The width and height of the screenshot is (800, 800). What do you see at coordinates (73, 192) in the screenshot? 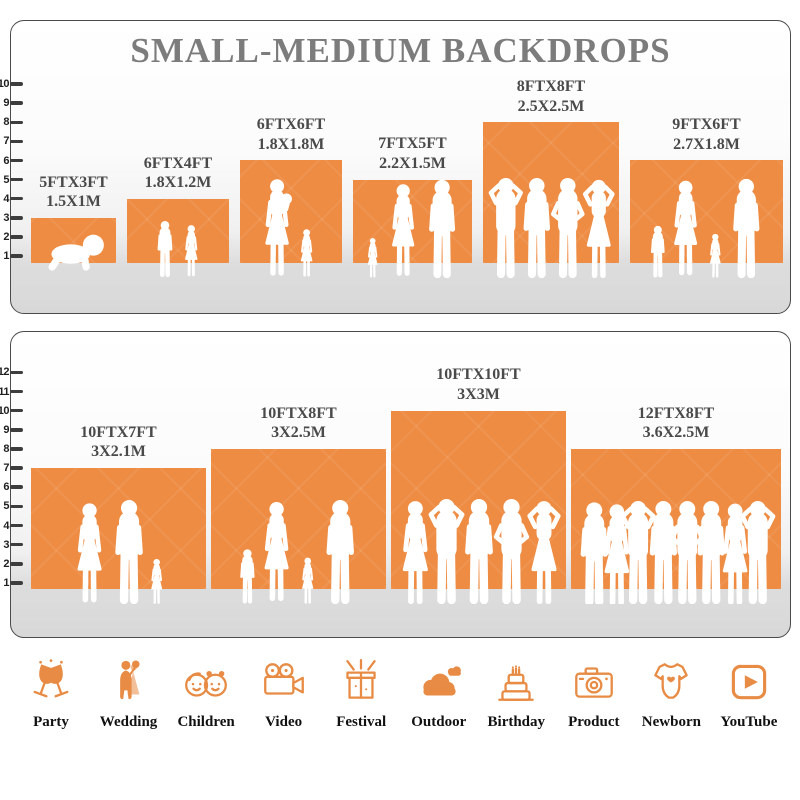
I see `backdrop-size-label: 5FTX3FT 1.5X1M` at bounding box center [73, 192].